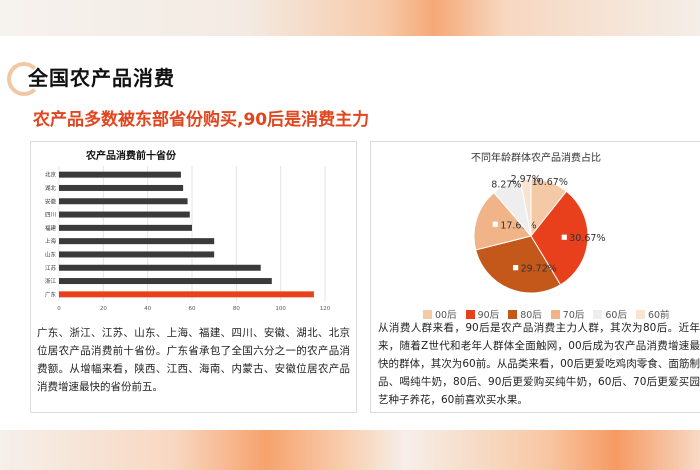 Image resolution: width=700 pixels, height=470 pixels. Describe the element at coordinates (51, 188) in the screenshot. I see `category-label: 湖北` at that location.